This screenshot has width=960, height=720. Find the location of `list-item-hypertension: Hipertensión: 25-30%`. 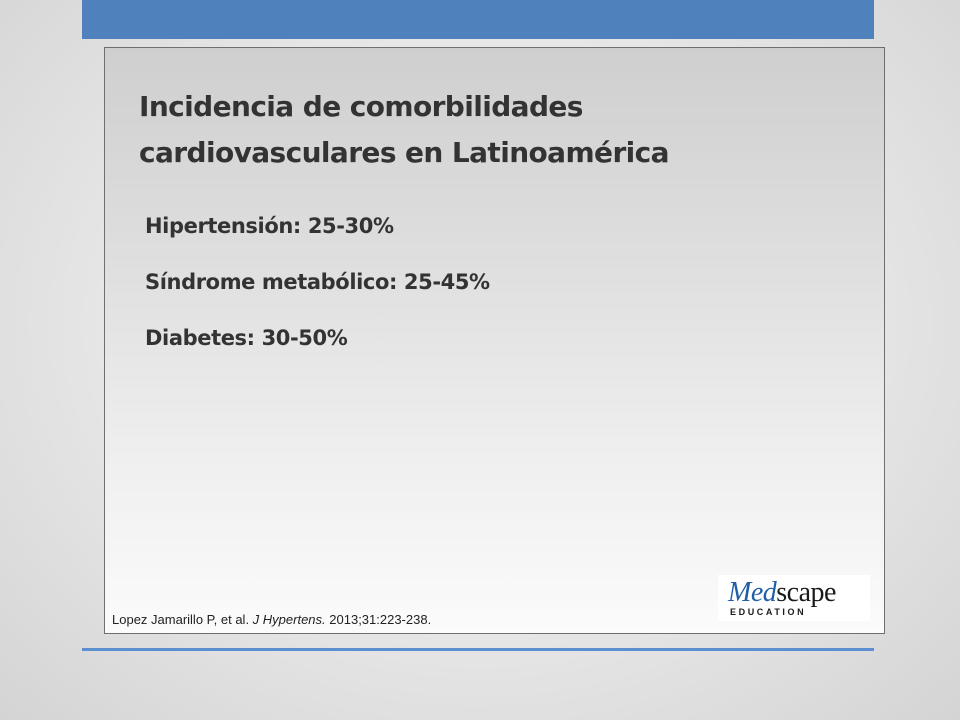

list-item-hypertension: Hipertensión: 25-30% is located at coordinates (269, 226).